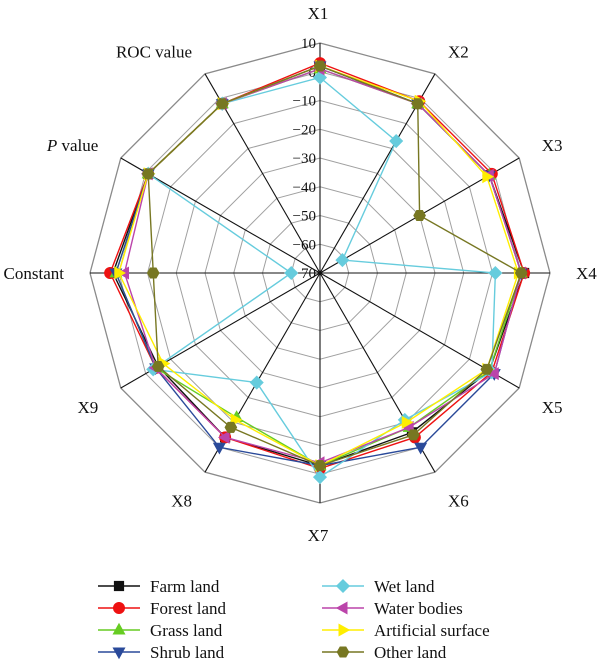 This screenshot has width=600, height=670. Describe the element at coordinates (410, 652) in the screenshot. I see `legend-label: Other land` at that location.